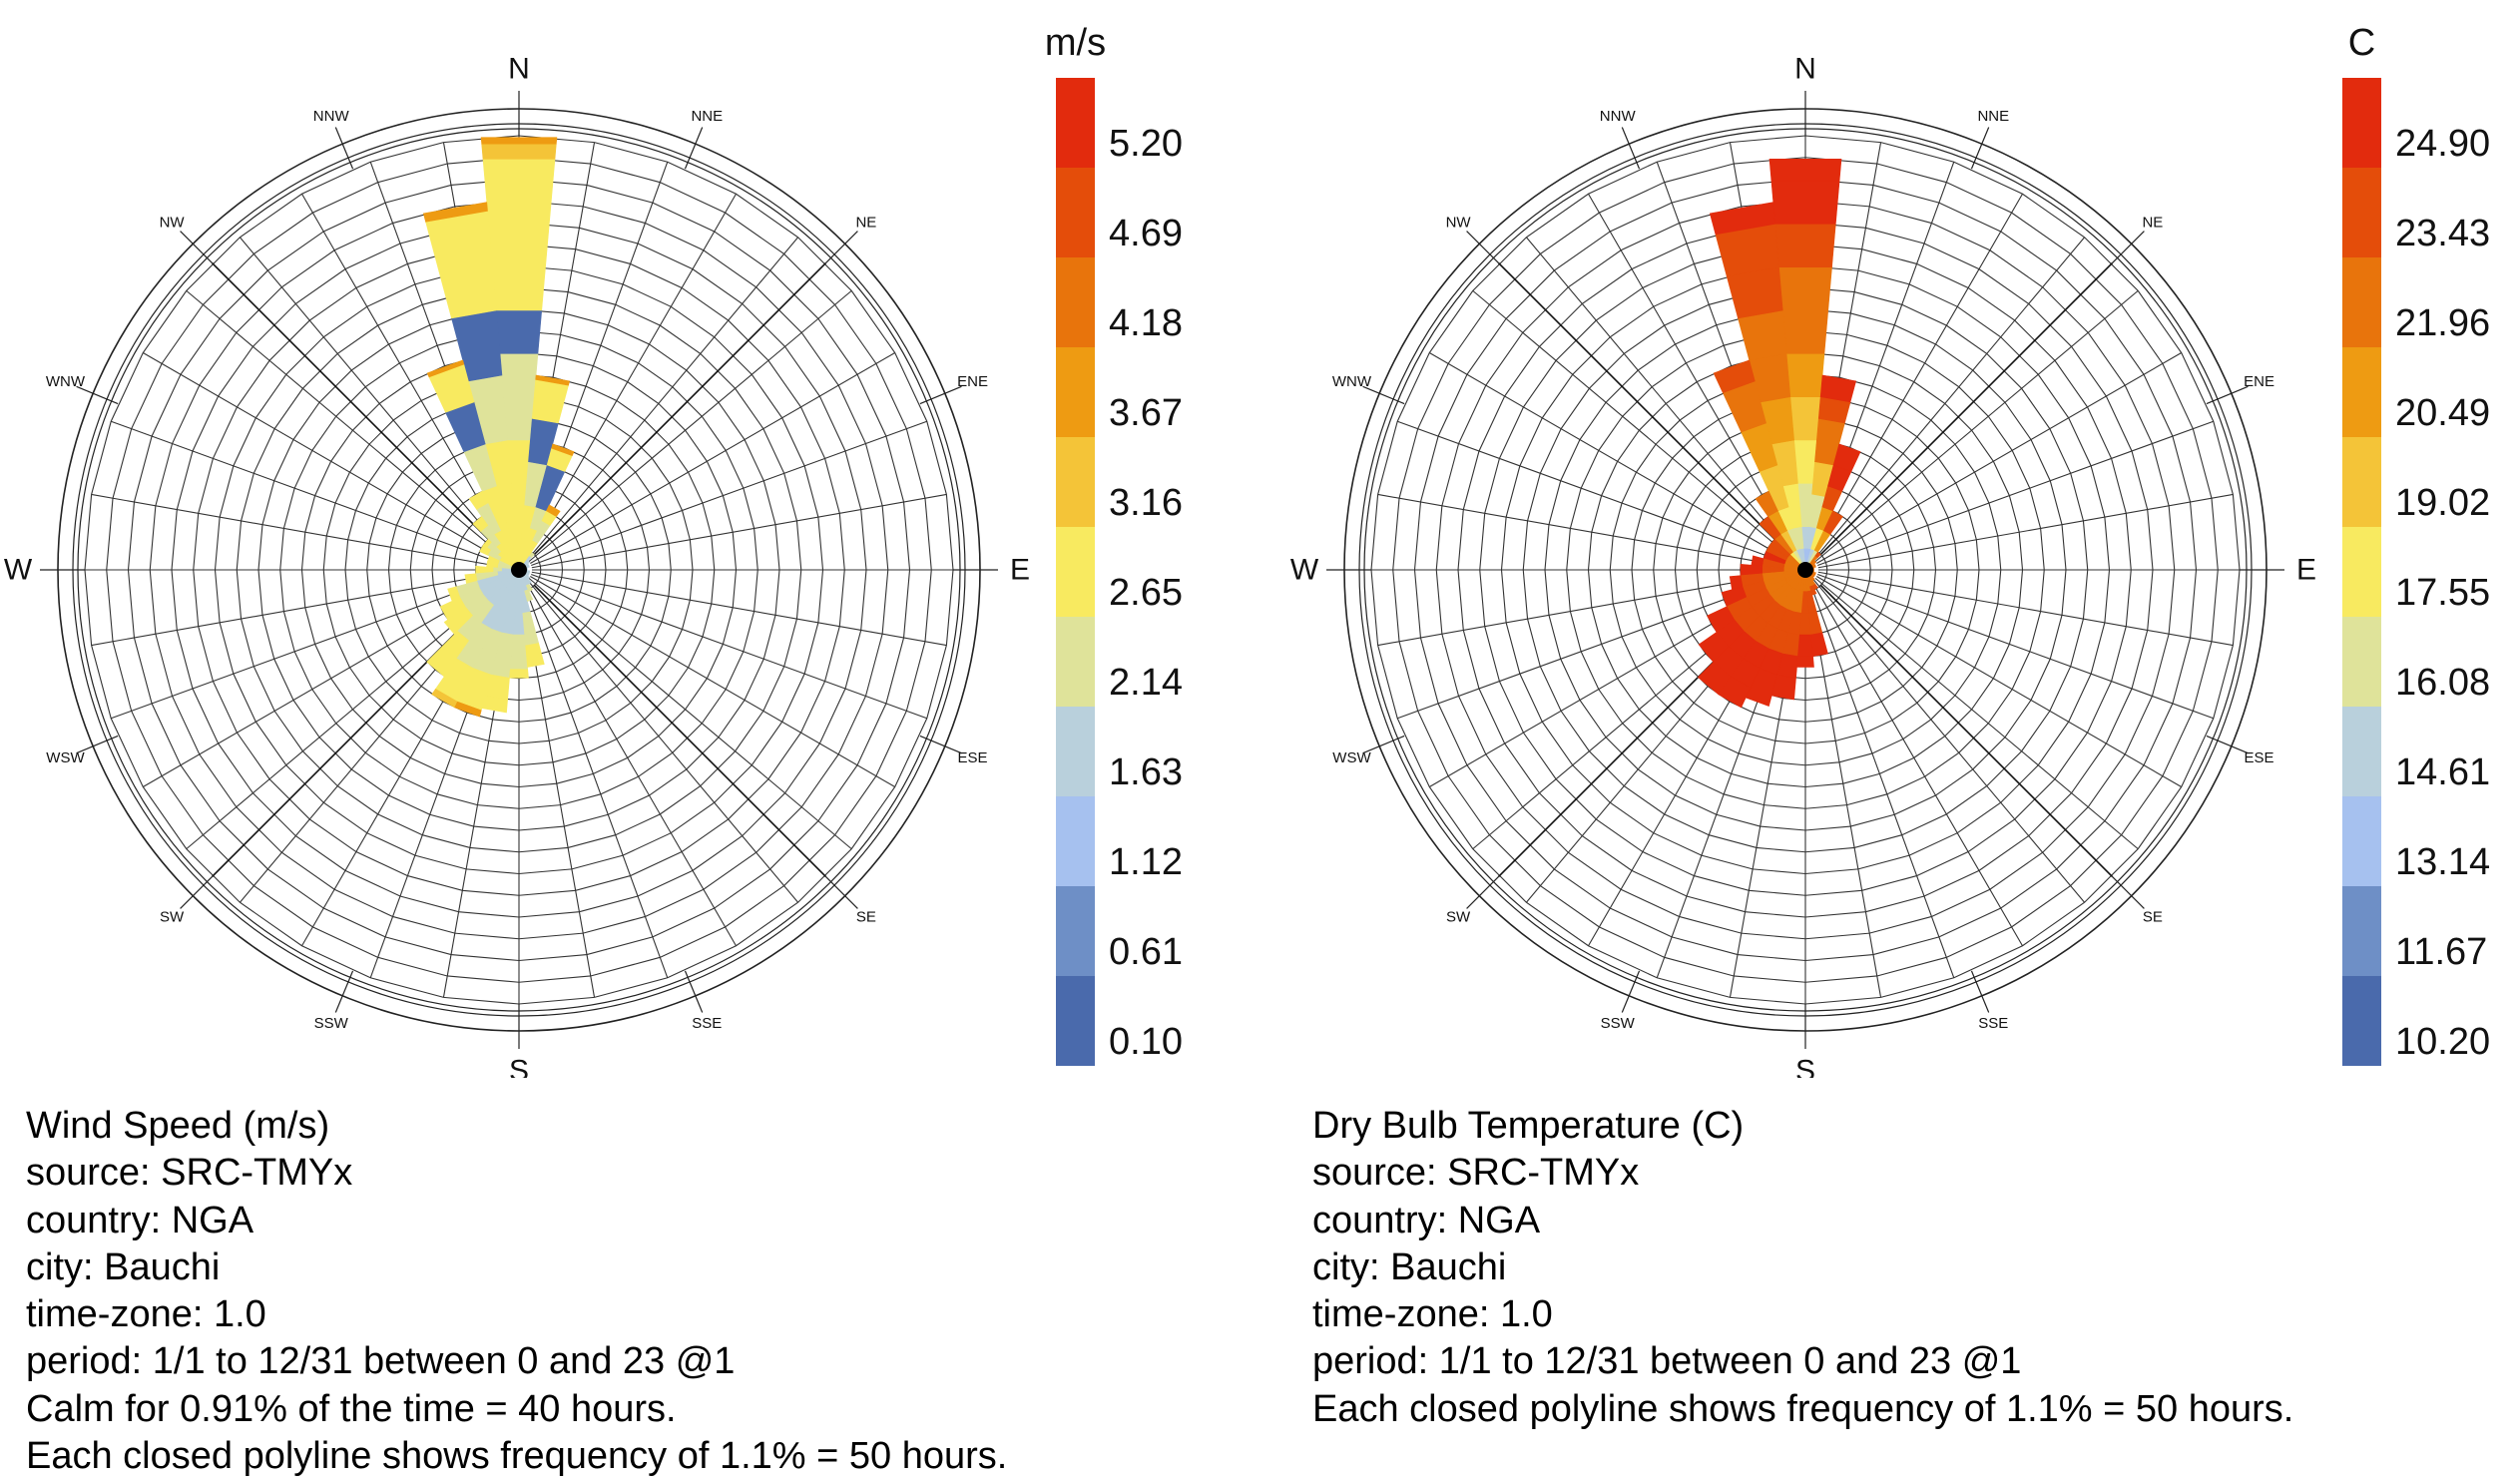 This screenshot has width=2520, height=1483. What do you see at coordinates (1146, 1042) in the screenshot?
I see `legend-label: 0.10` at bounding box center [1146, 1042].